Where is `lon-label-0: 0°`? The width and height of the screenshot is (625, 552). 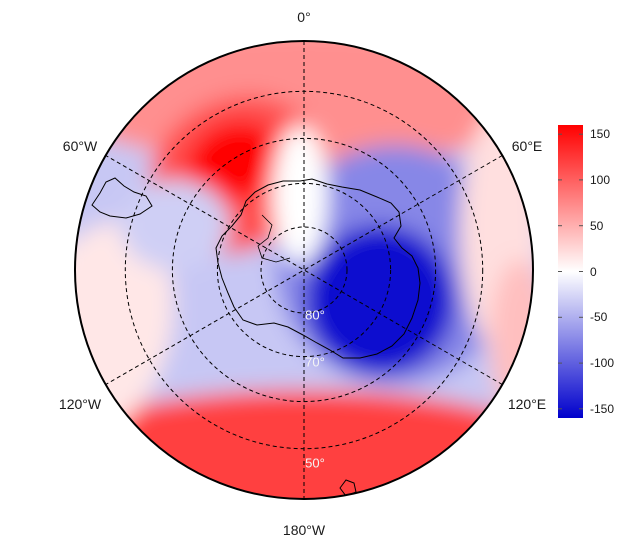
lon-label-0: 0° is located at coordinates (304, 17).